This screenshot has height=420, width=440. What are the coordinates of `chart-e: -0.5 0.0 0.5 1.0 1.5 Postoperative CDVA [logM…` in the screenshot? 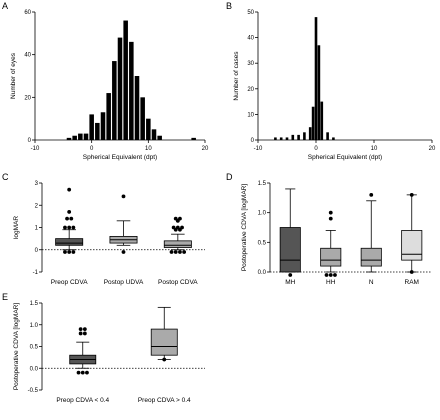 It's located at (109, 352).